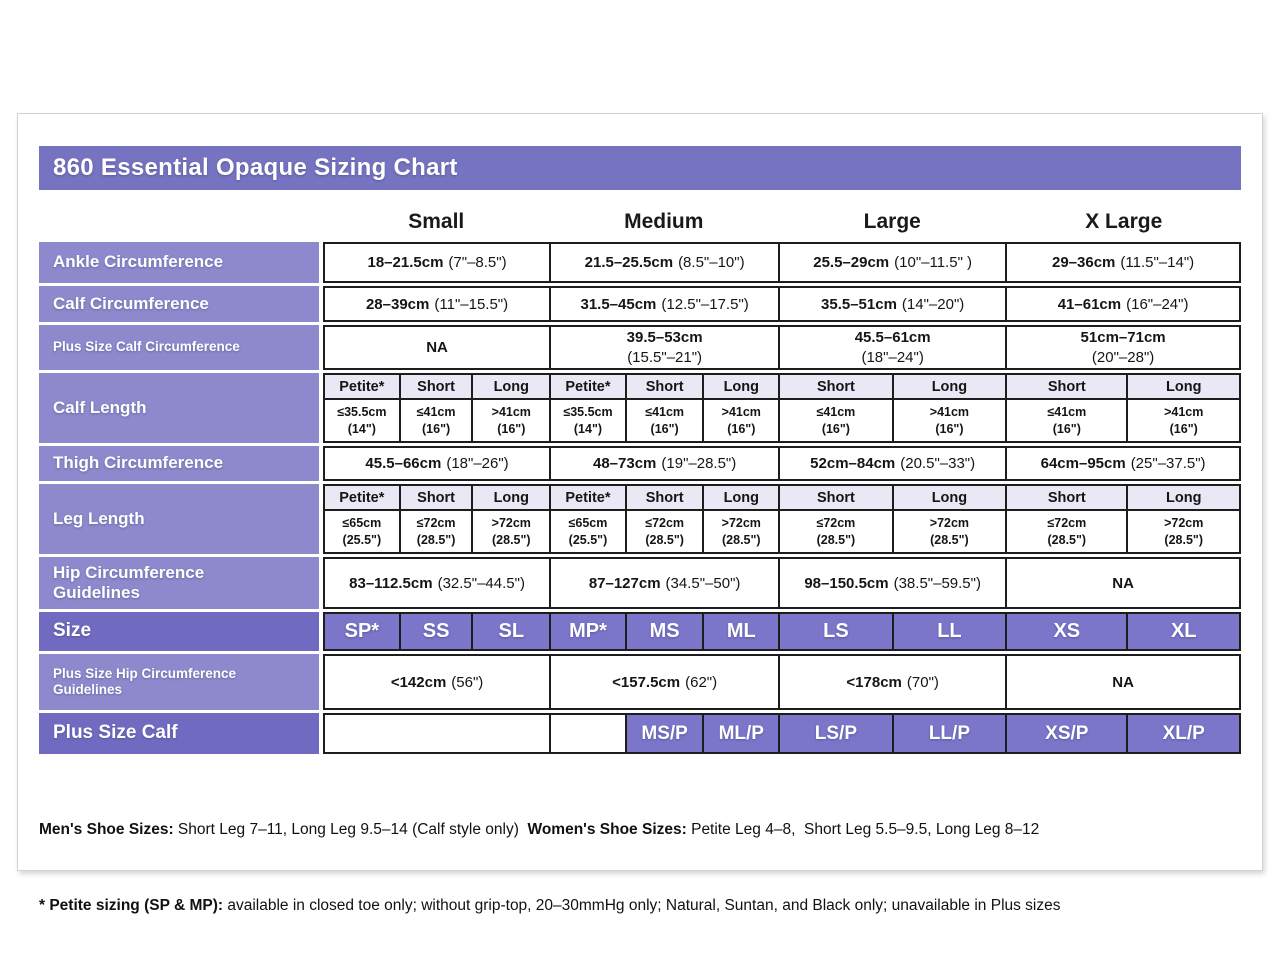 This screenshot has width=1280, height=968. I want to click on header-medium: Medium, so click(664, 221).